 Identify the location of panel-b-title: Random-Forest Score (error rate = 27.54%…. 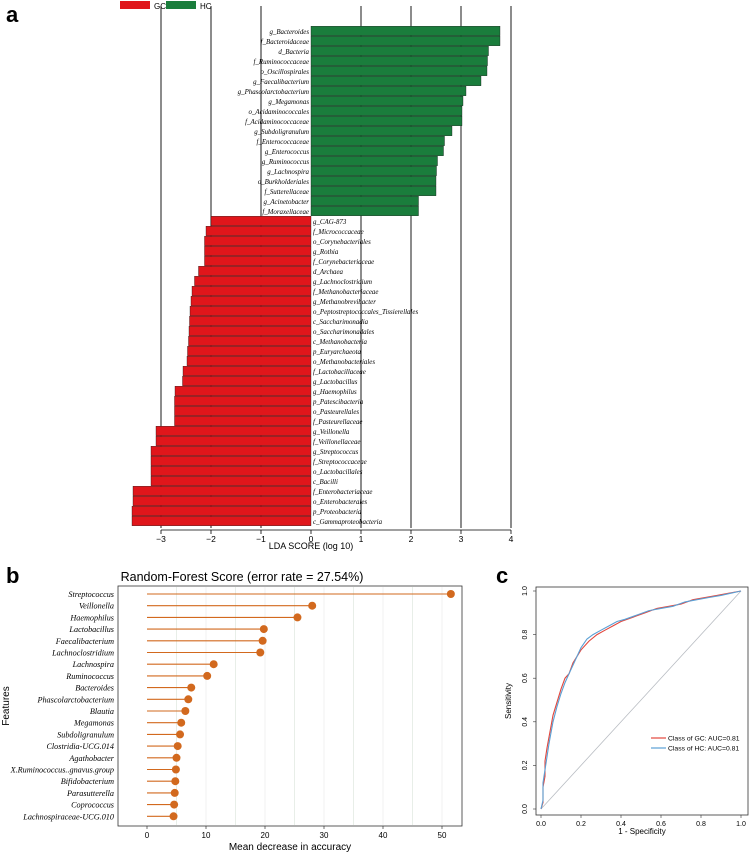
(242, 577).